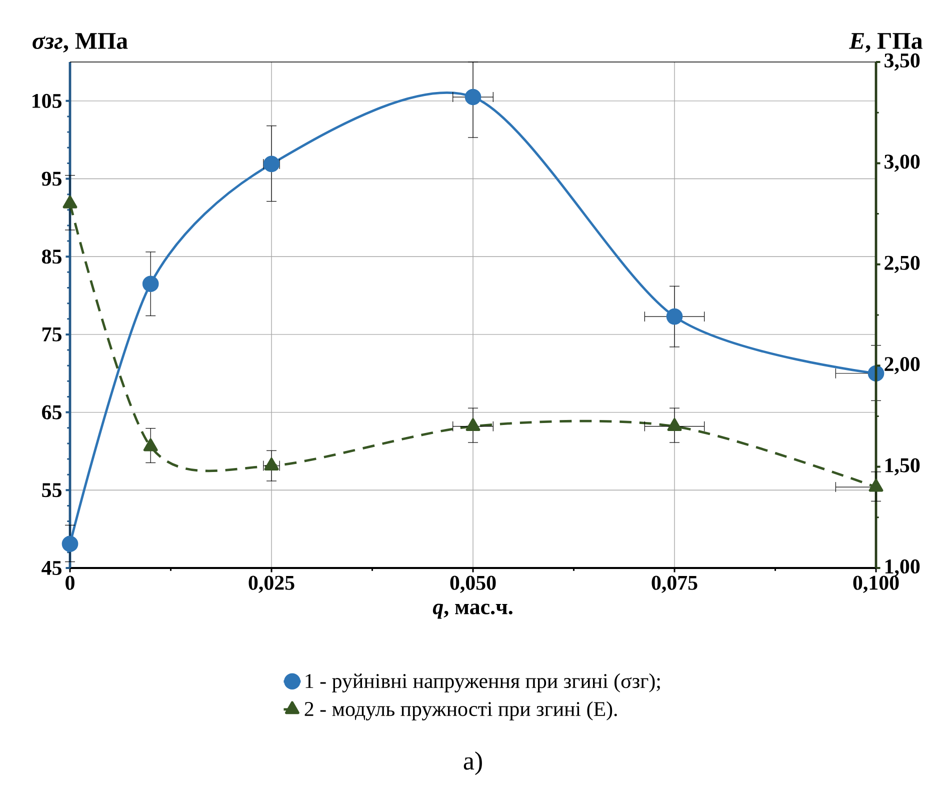  What do you see at coordinates (52, 490) in the screenshot?
I see `y-tick-label: 55` at bounding box center [52, 490].